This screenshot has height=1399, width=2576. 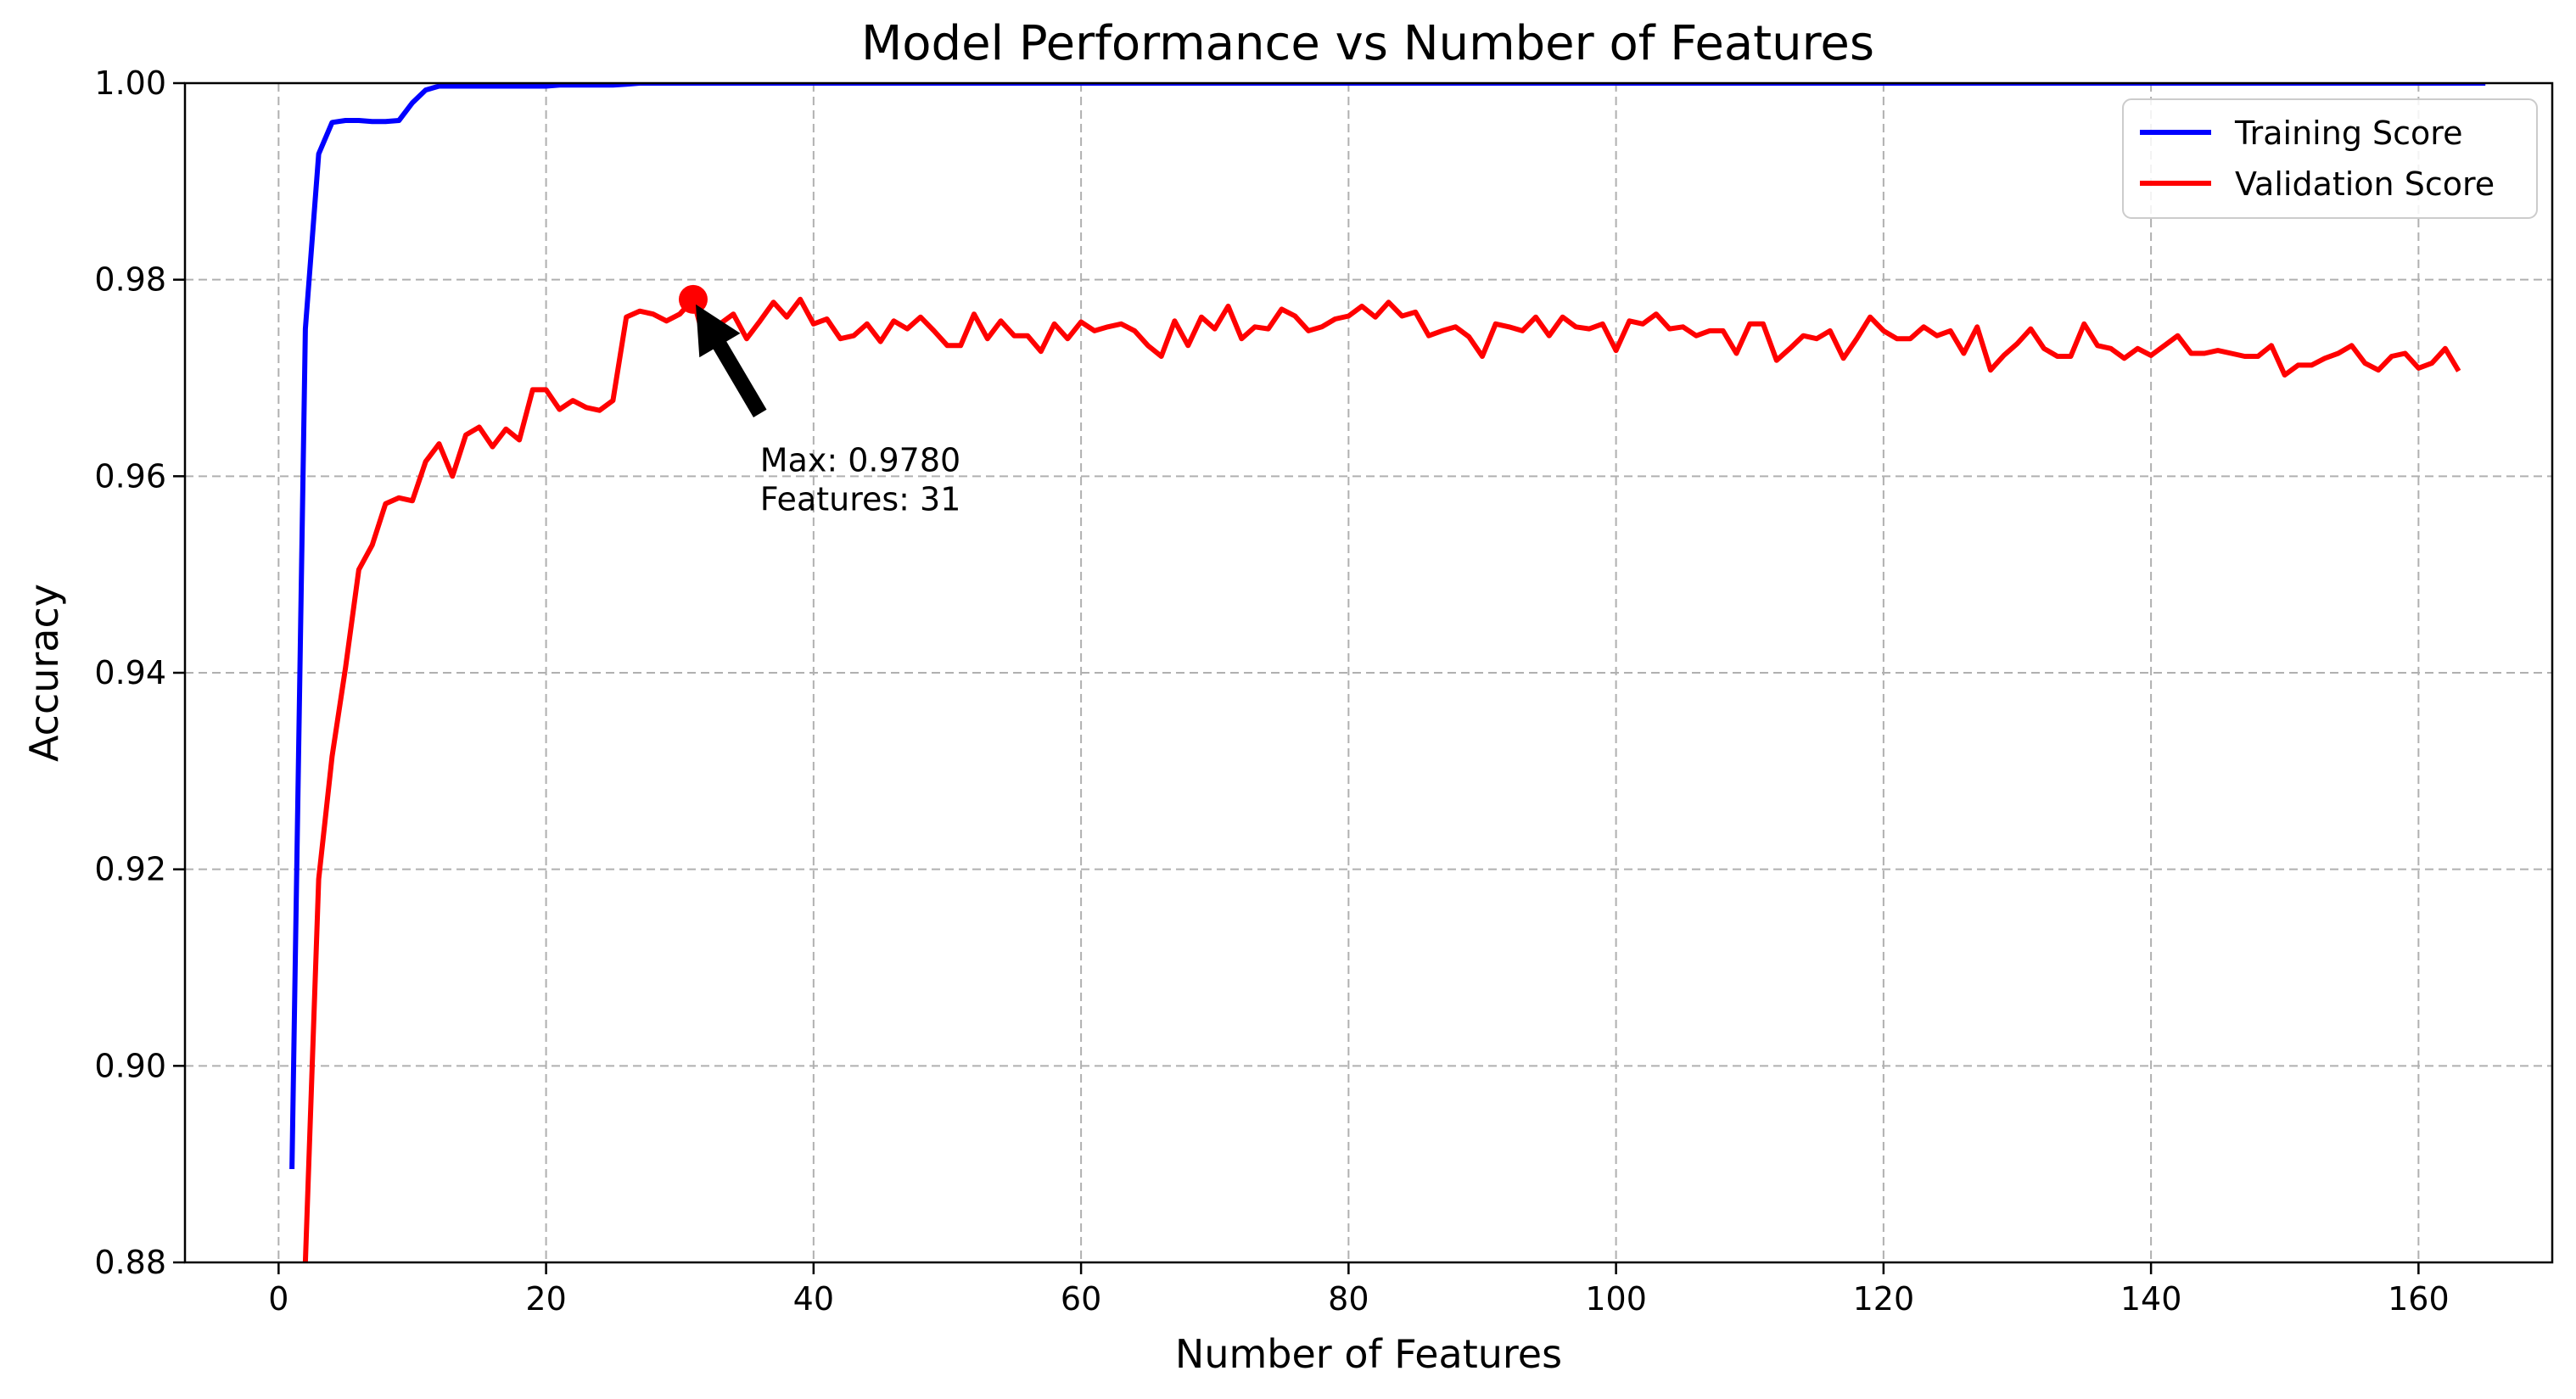 What do you see at coordinates (2419, 1299) in the screenshot?
I see `x-tick-label: 160` at bounding box center [2419, 1299].